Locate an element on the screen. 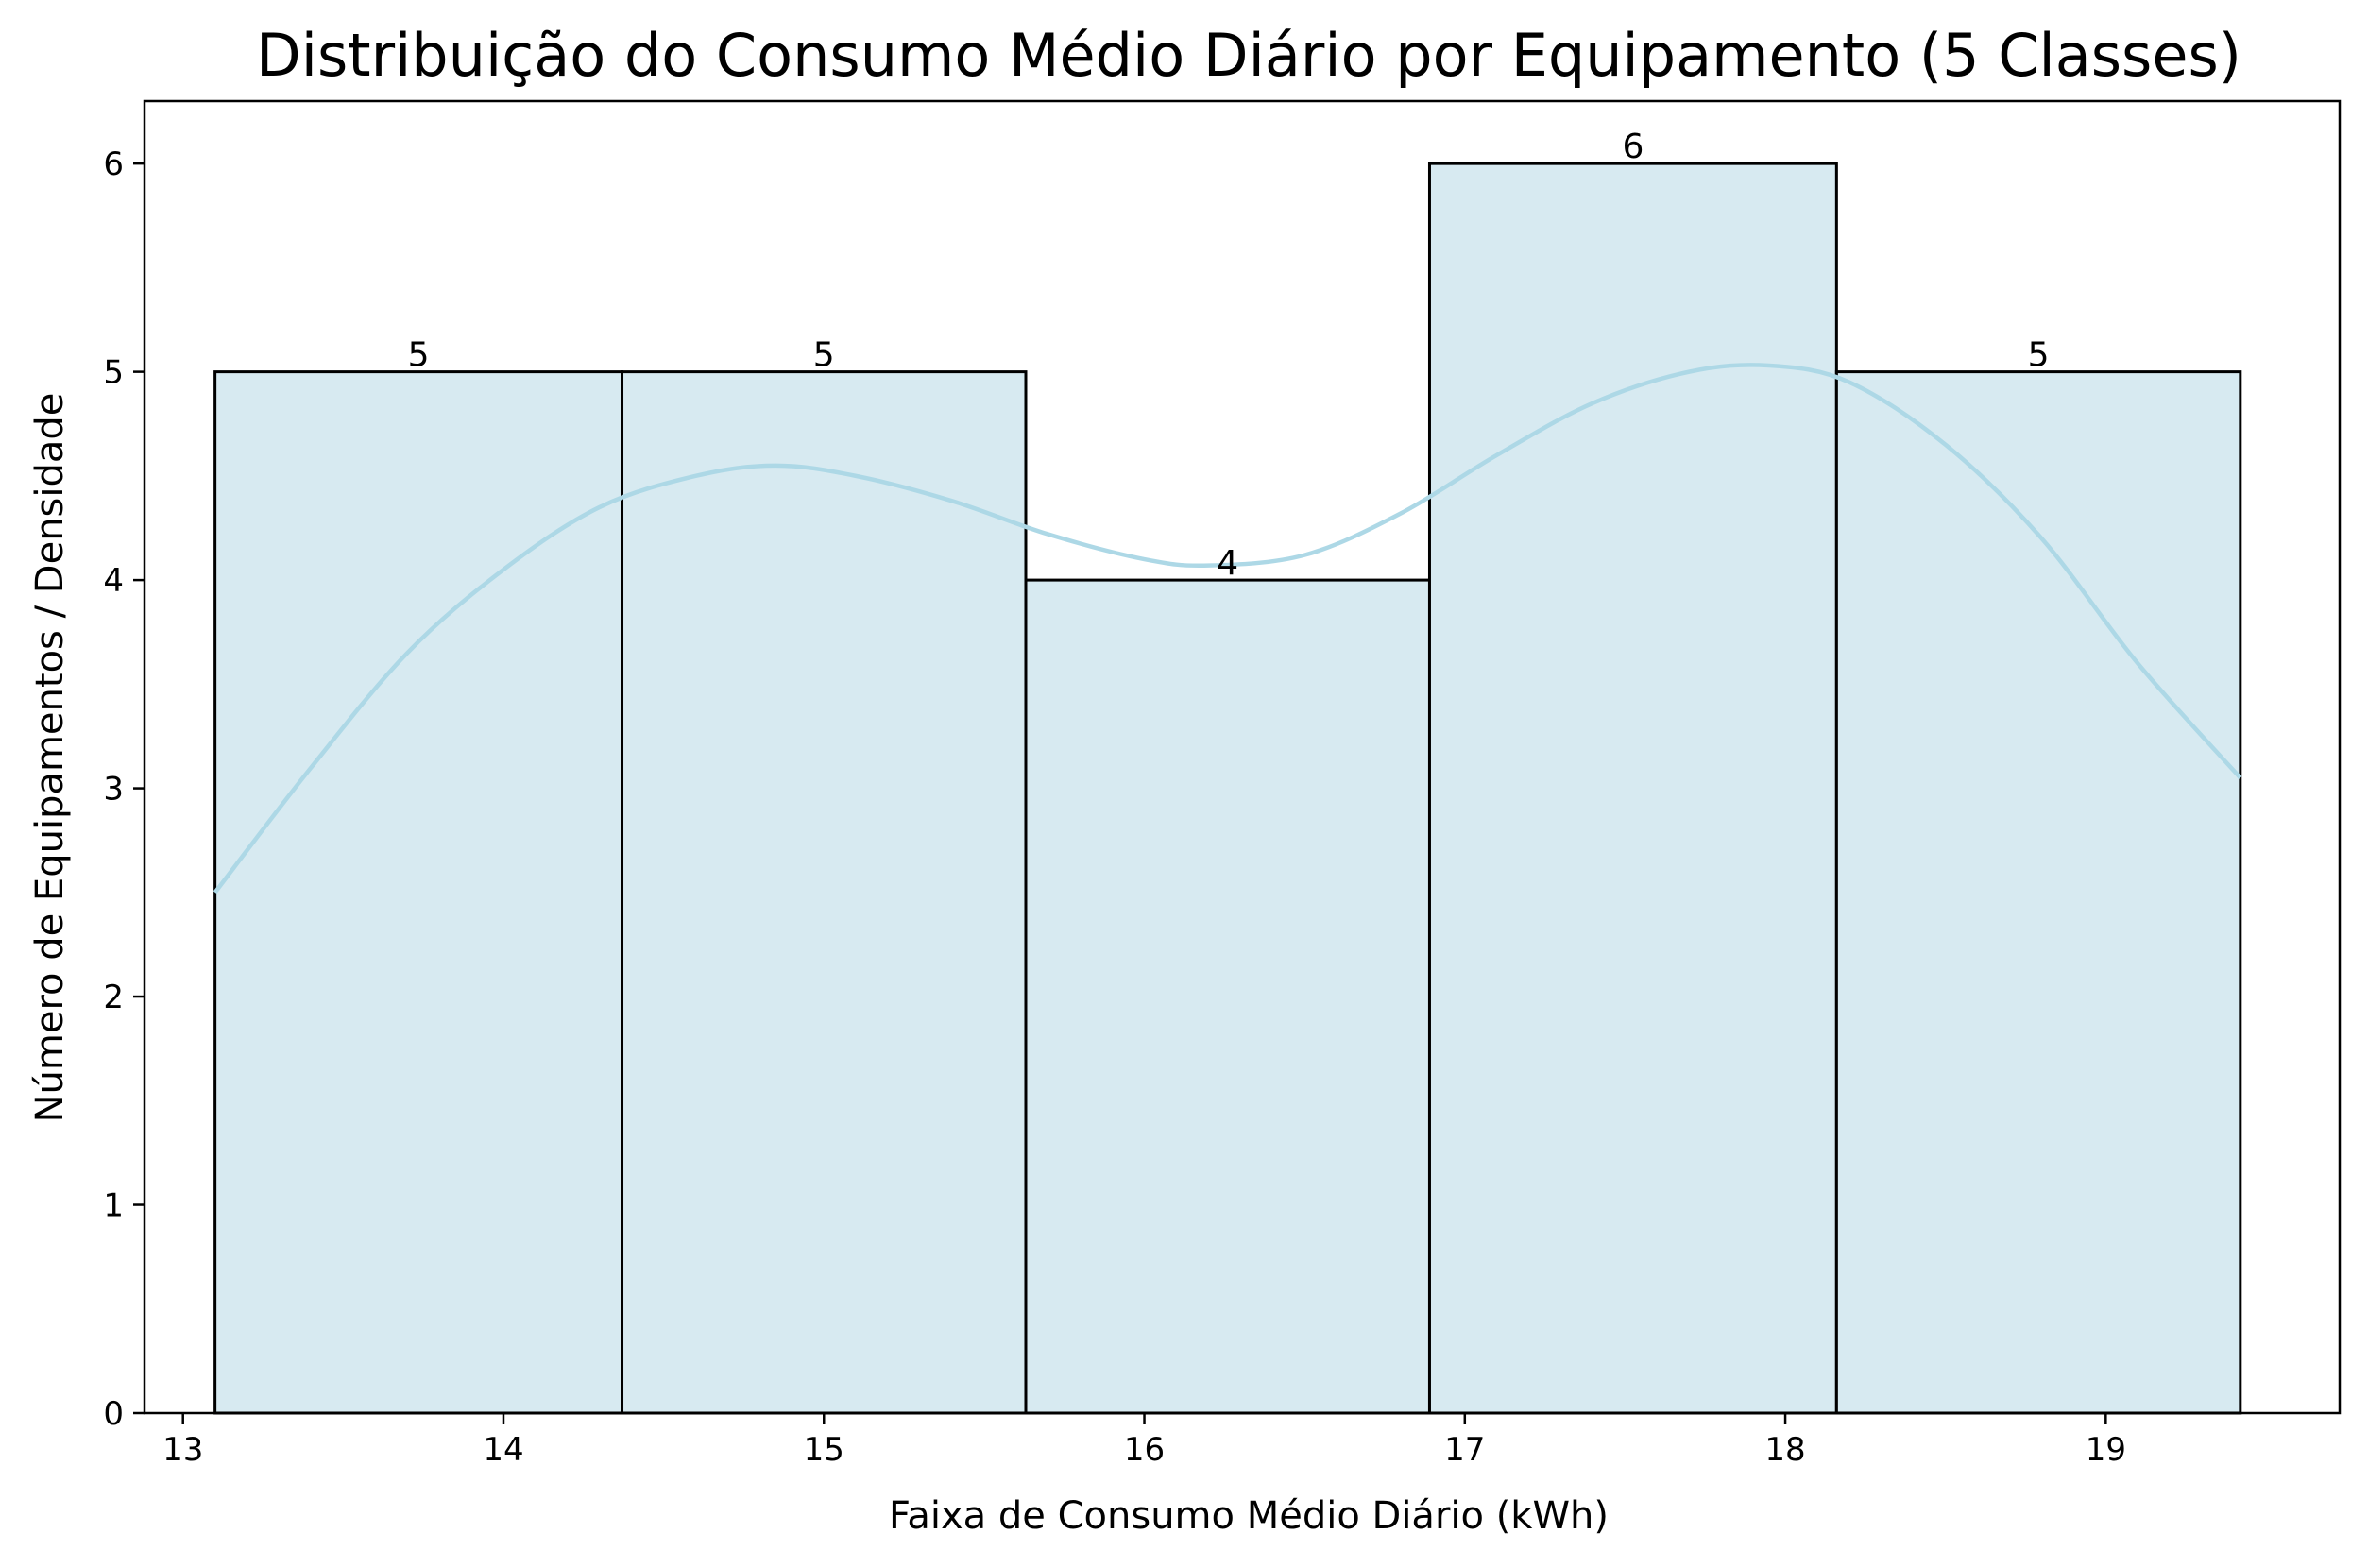  y-axis-label: Número de Equipamentos / Densidade is located at coordinates (50, 758).